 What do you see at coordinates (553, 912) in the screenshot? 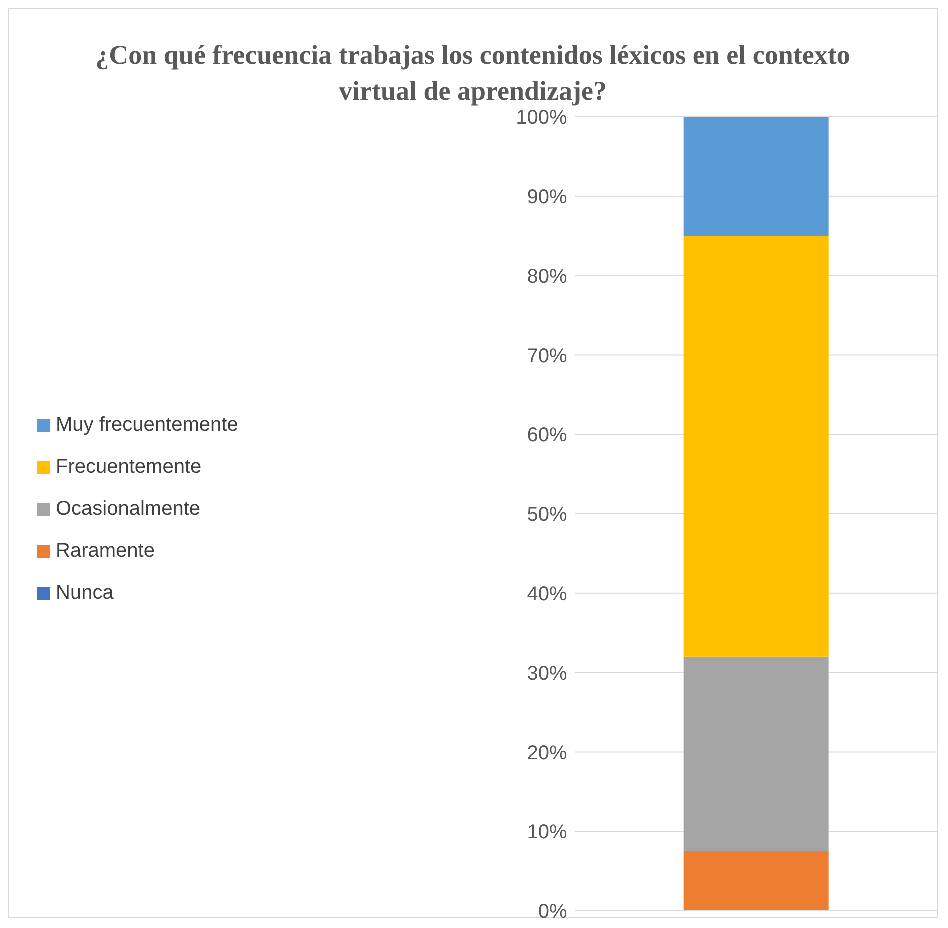
I see `y-tick-label: 0%` at bounding box center [553, 912].